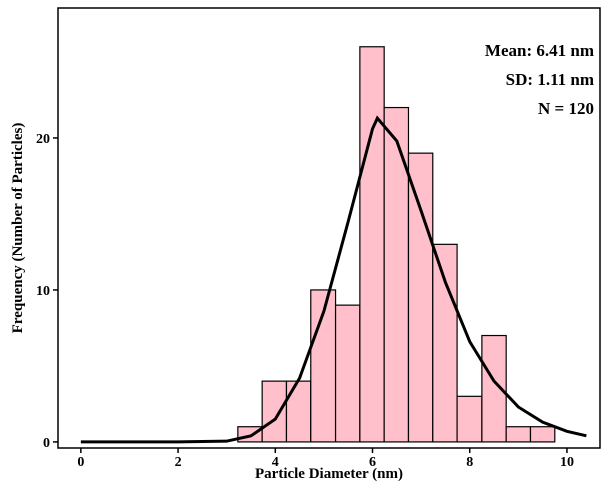 The height and width of the screenshot is (488, 606). I want to click on x-tick-label: 6, so click(372, 462).